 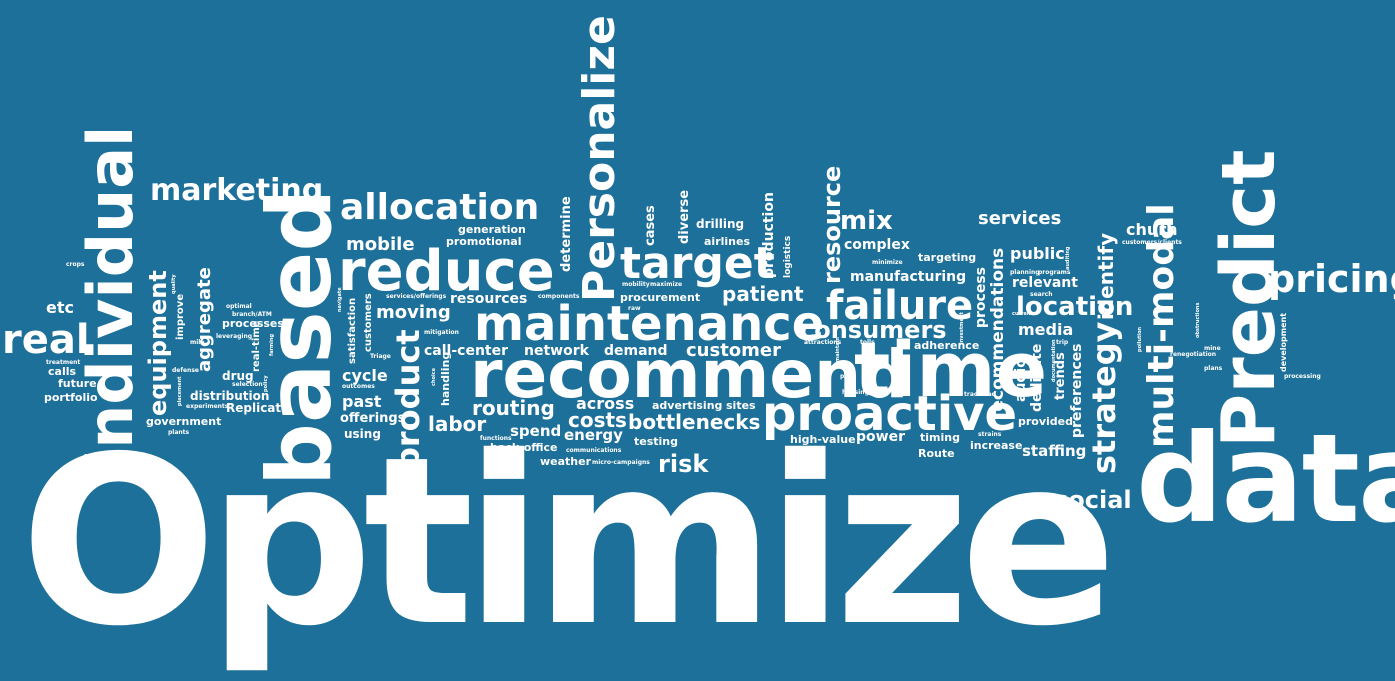 I want to click on word-communications: communications, so click(x=594, y=450).